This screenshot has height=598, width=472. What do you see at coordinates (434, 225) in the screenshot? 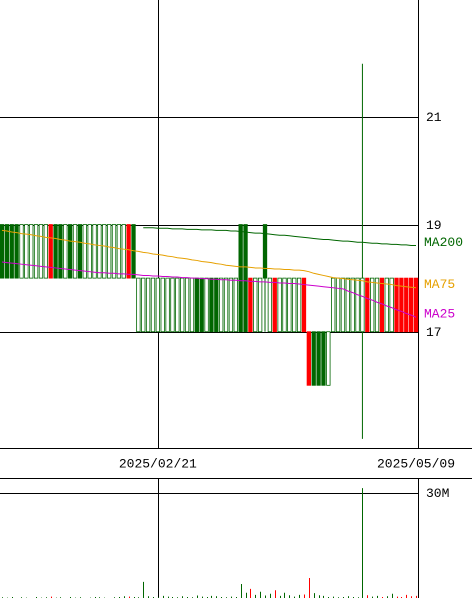
I see `y-tick-label: 19` at bounding box center [434, 225].